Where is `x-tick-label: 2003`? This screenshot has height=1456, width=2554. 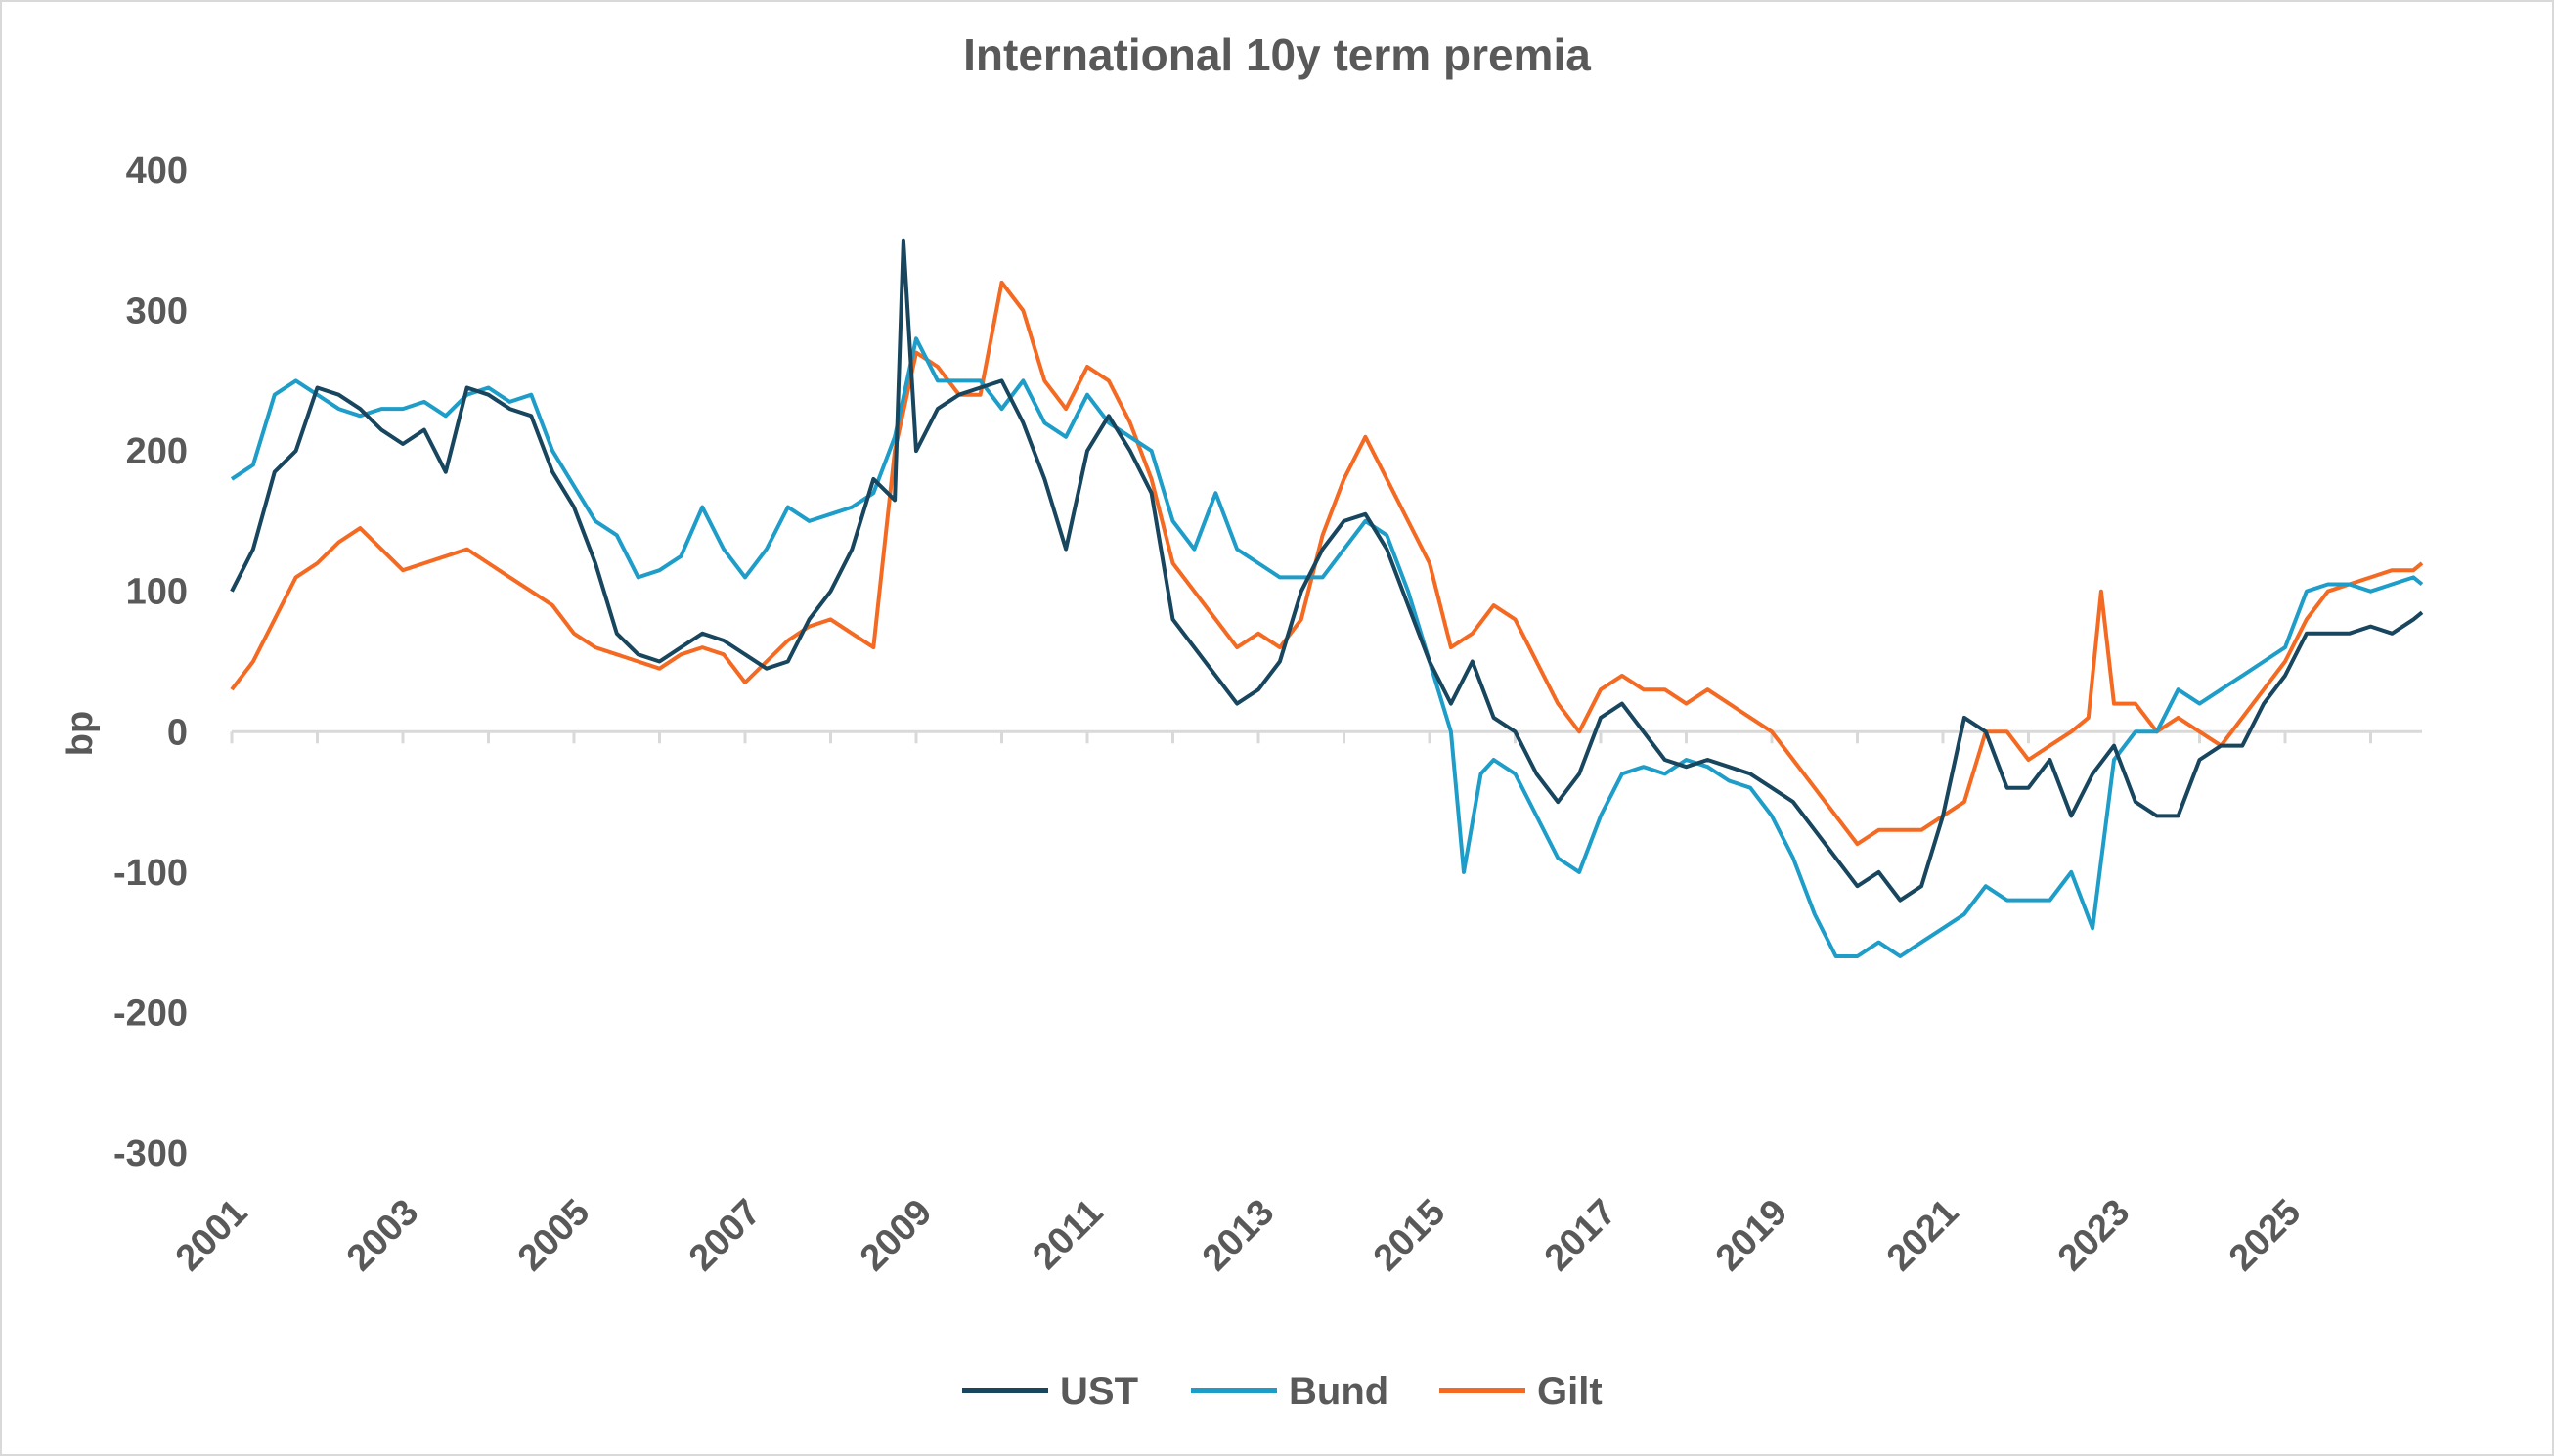 x-tick-label: 2003 is located at coordinates (382, 1235).